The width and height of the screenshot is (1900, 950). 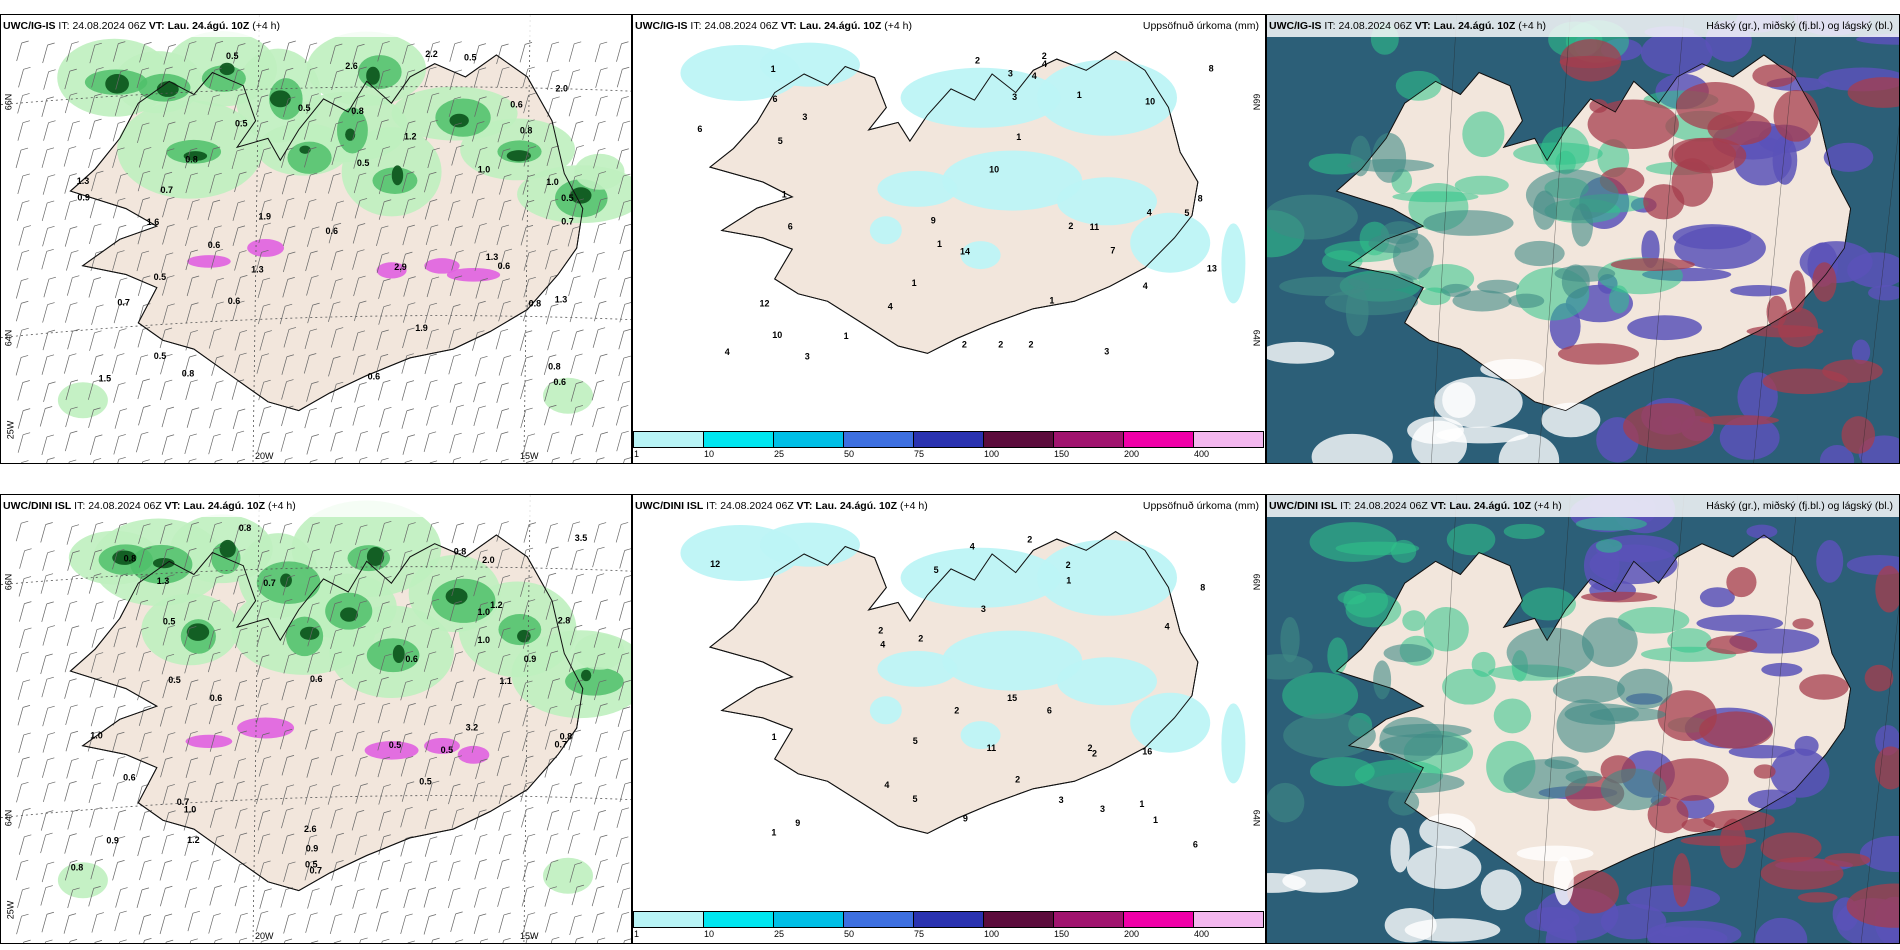 What do you see at coordinates (484, 169) in the screenshot?
I see `value-label: 1.0` at bounding box center [484, 169].